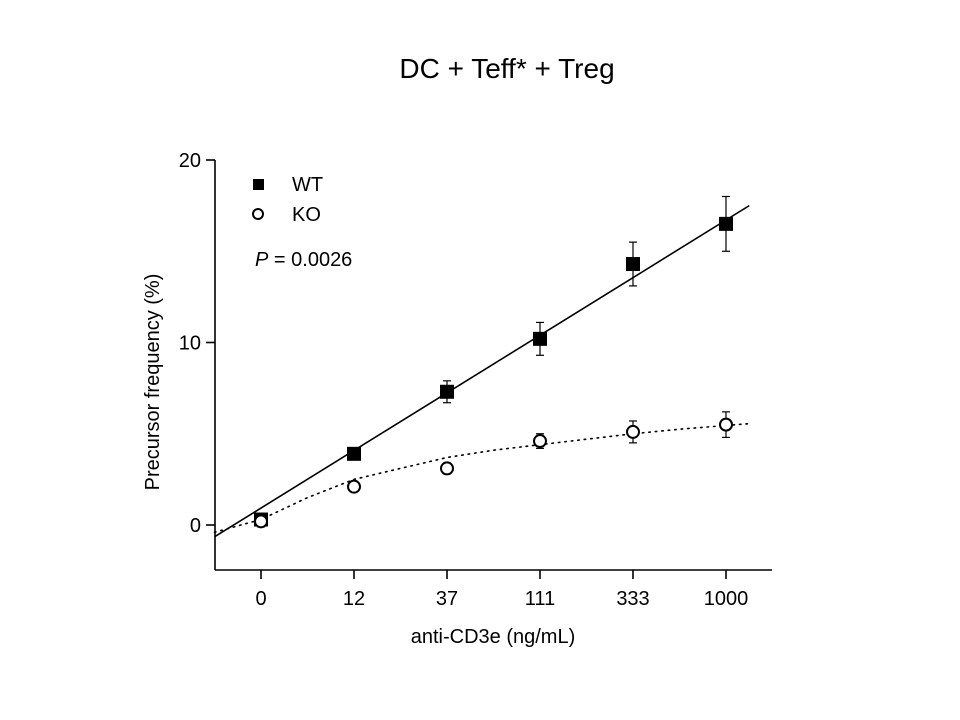 This screenshot has height=720, width=960. Describe the element at coordinates (195, 526) in the screenshot. I see `y-tick-label: 0` at that location.